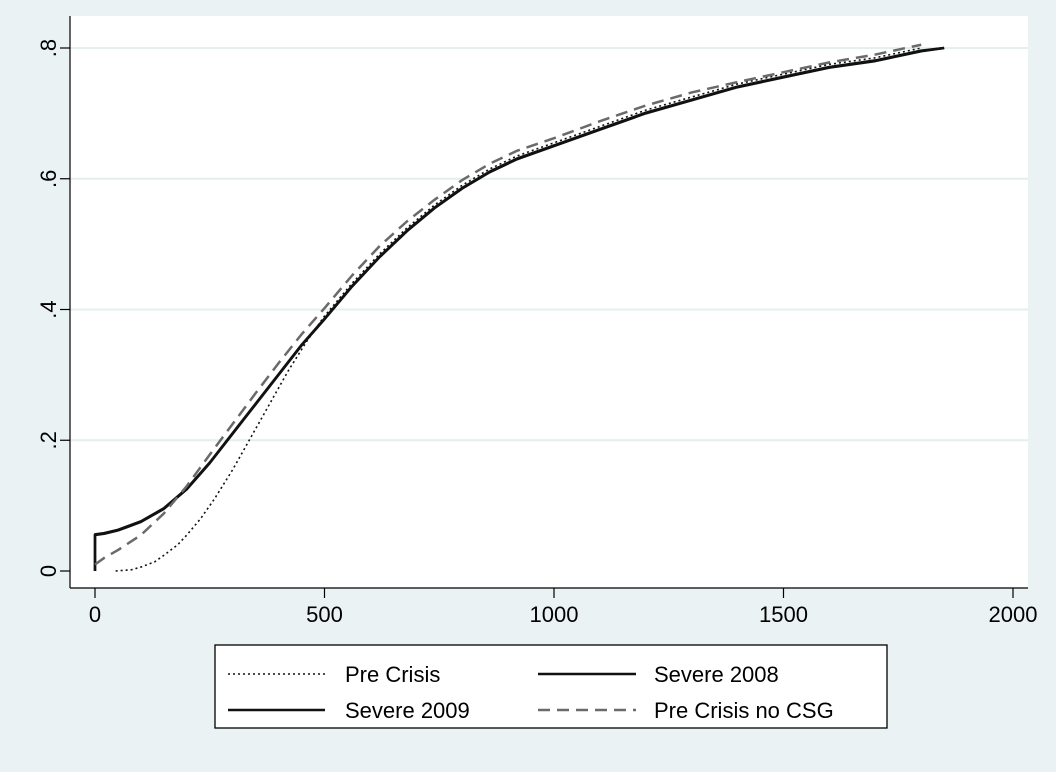  Describe the element at coordinates (48, 440) in the screenshot. I see `y-tick-label: .2` at that location.